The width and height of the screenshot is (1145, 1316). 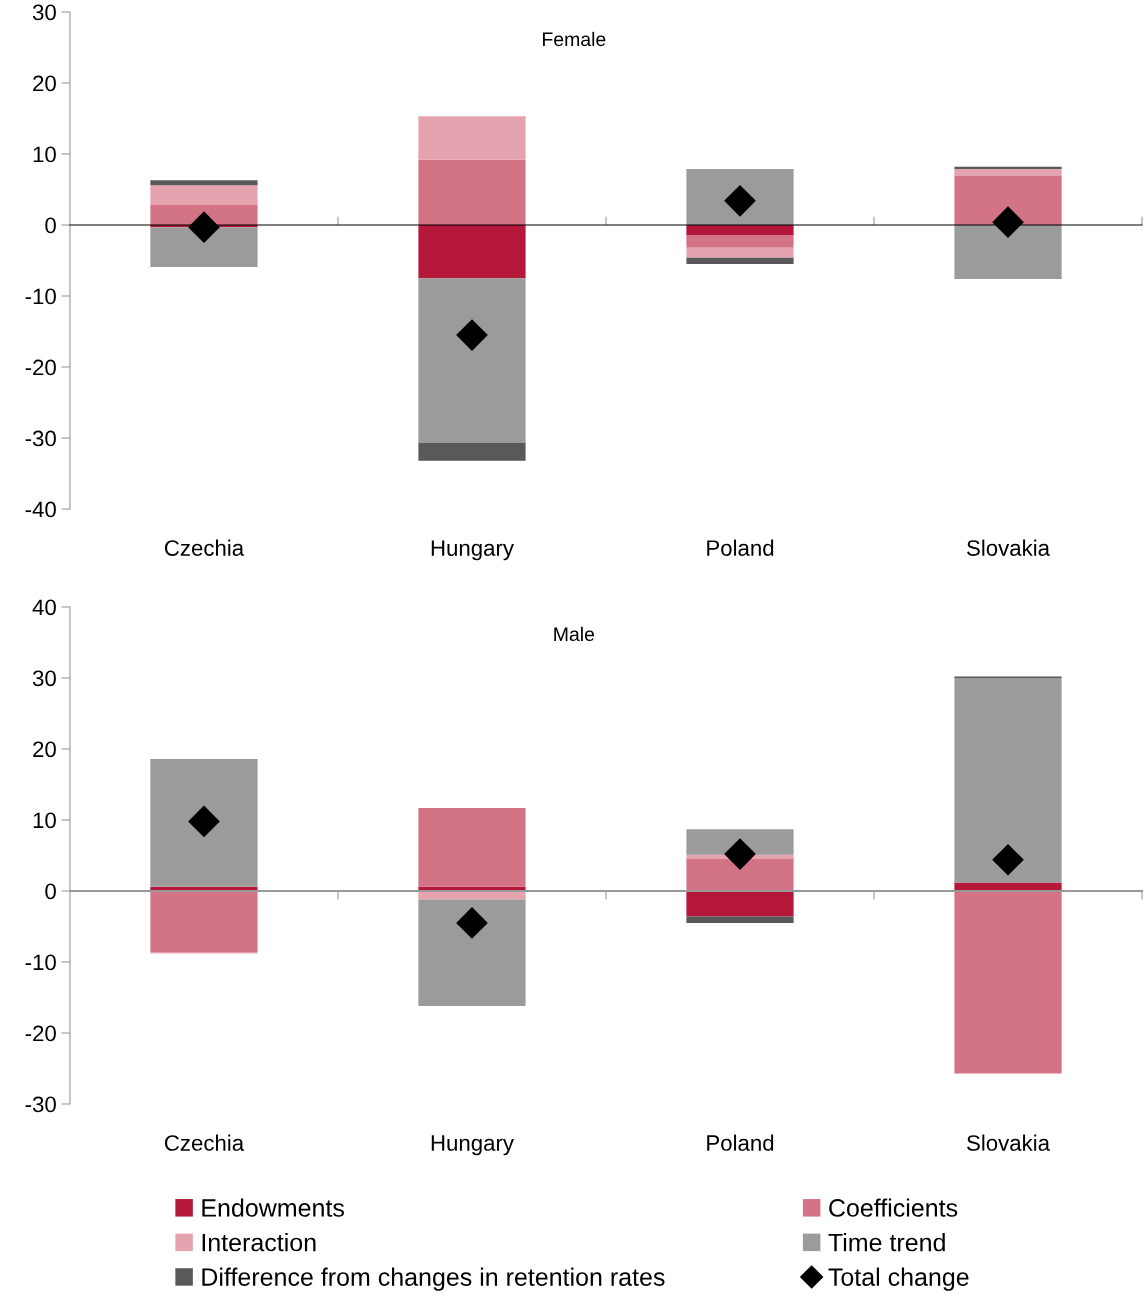 What do you see at coordinates (574, 39) in the screenshot?
I see `text: Female` at bounding box center [574, 39].